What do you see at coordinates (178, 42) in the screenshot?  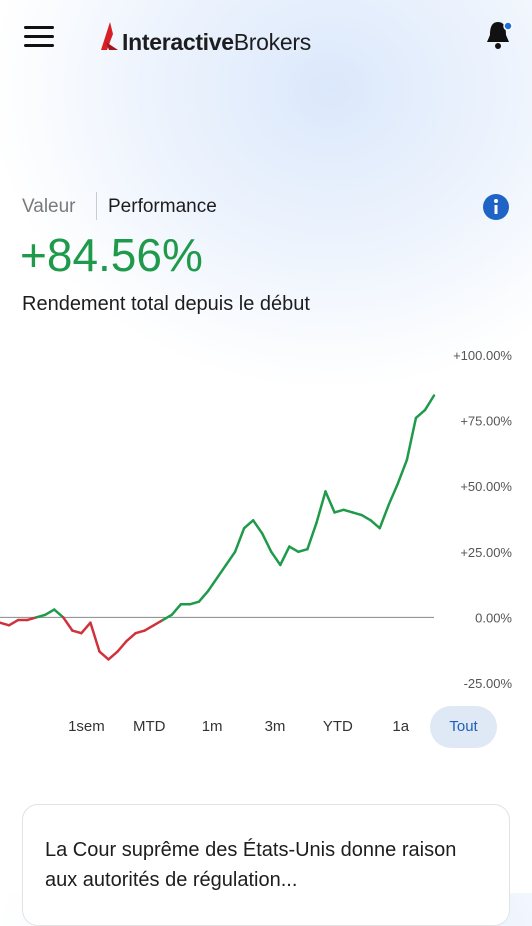 I see `logo-bold: Interactive` at bounding box center [178, 42].